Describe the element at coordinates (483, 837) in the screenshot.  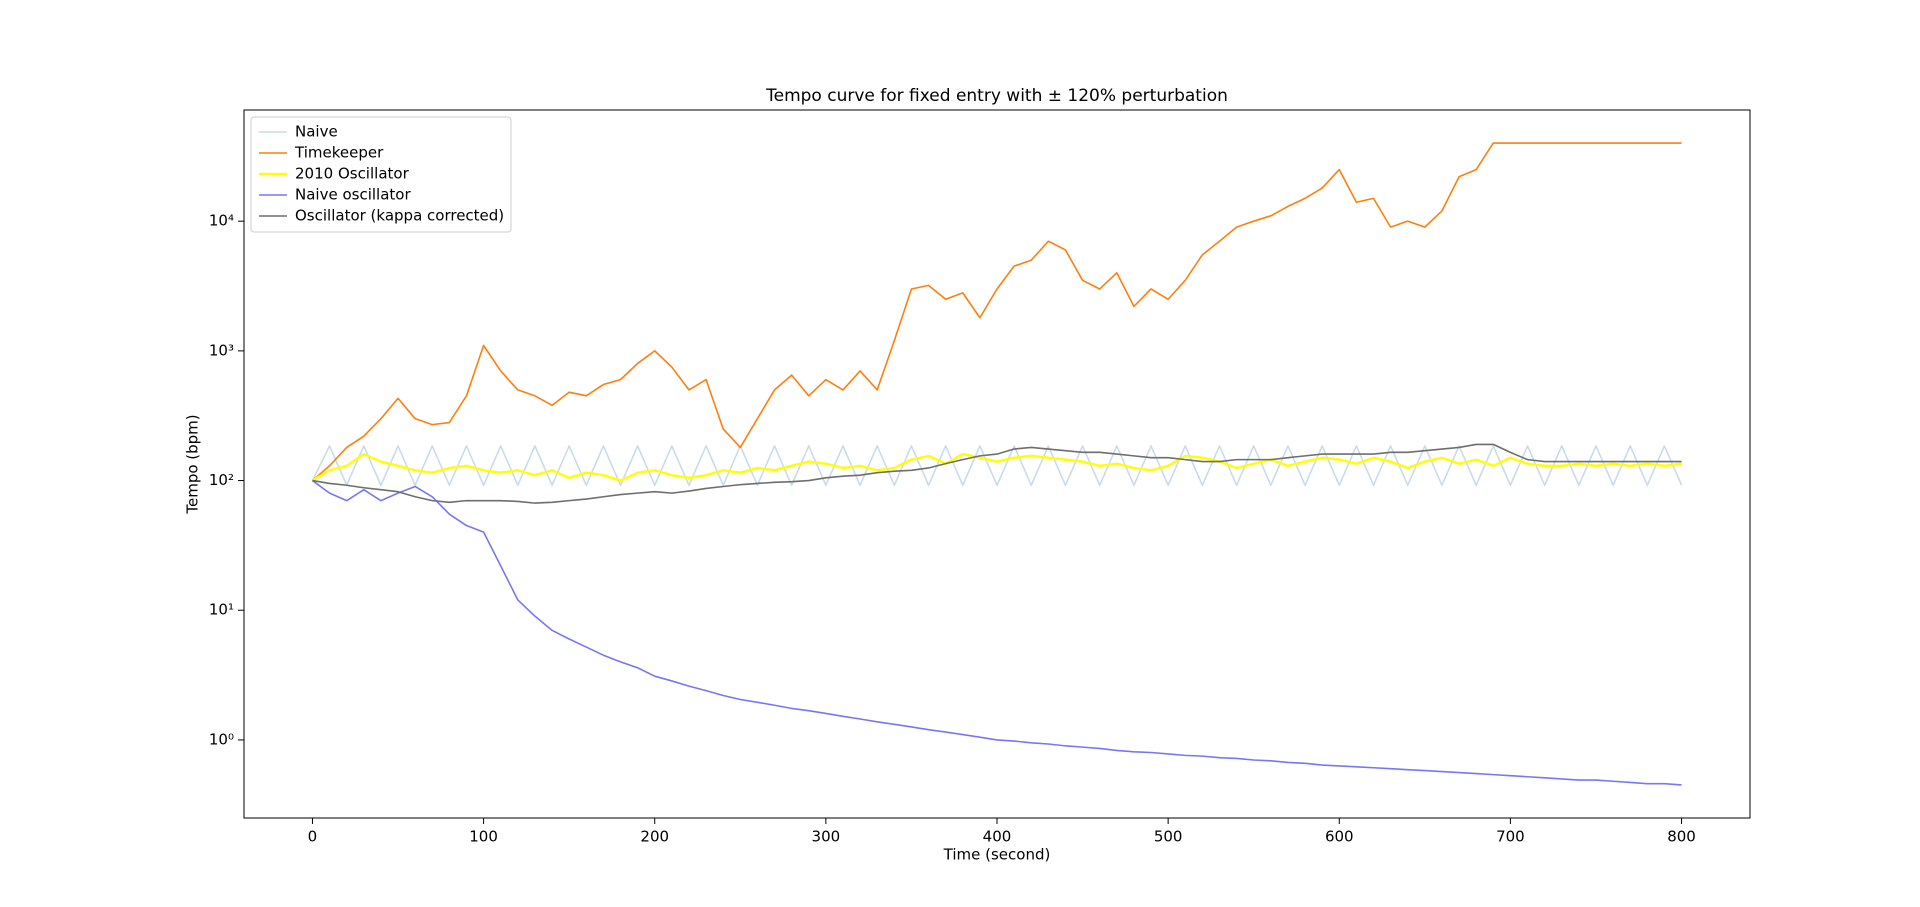
I see `x-tick-label: 100` at that location.